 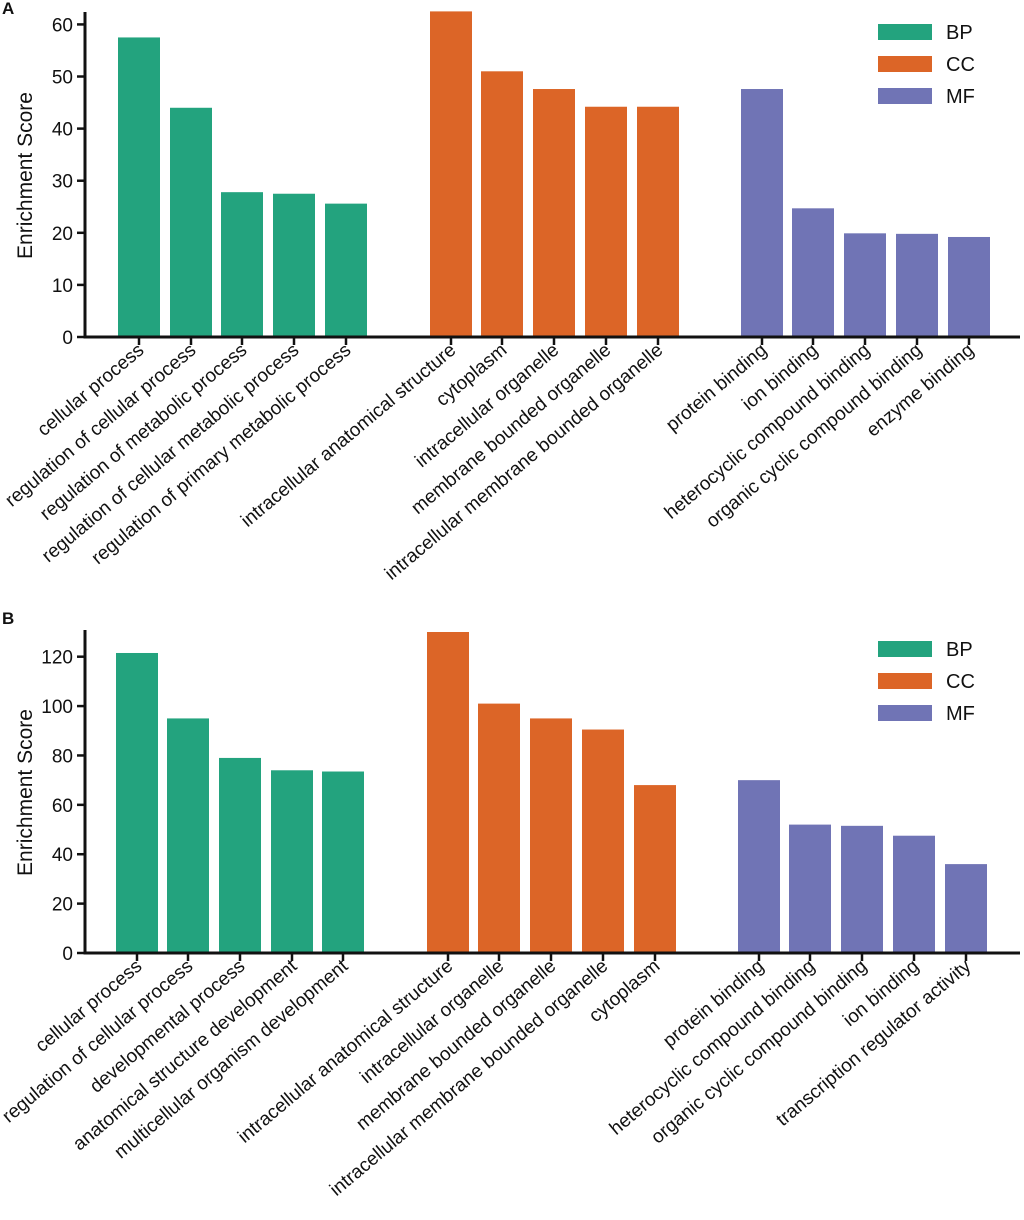 I want to click on y-tick-label: 80, so click(x=62, y=756).